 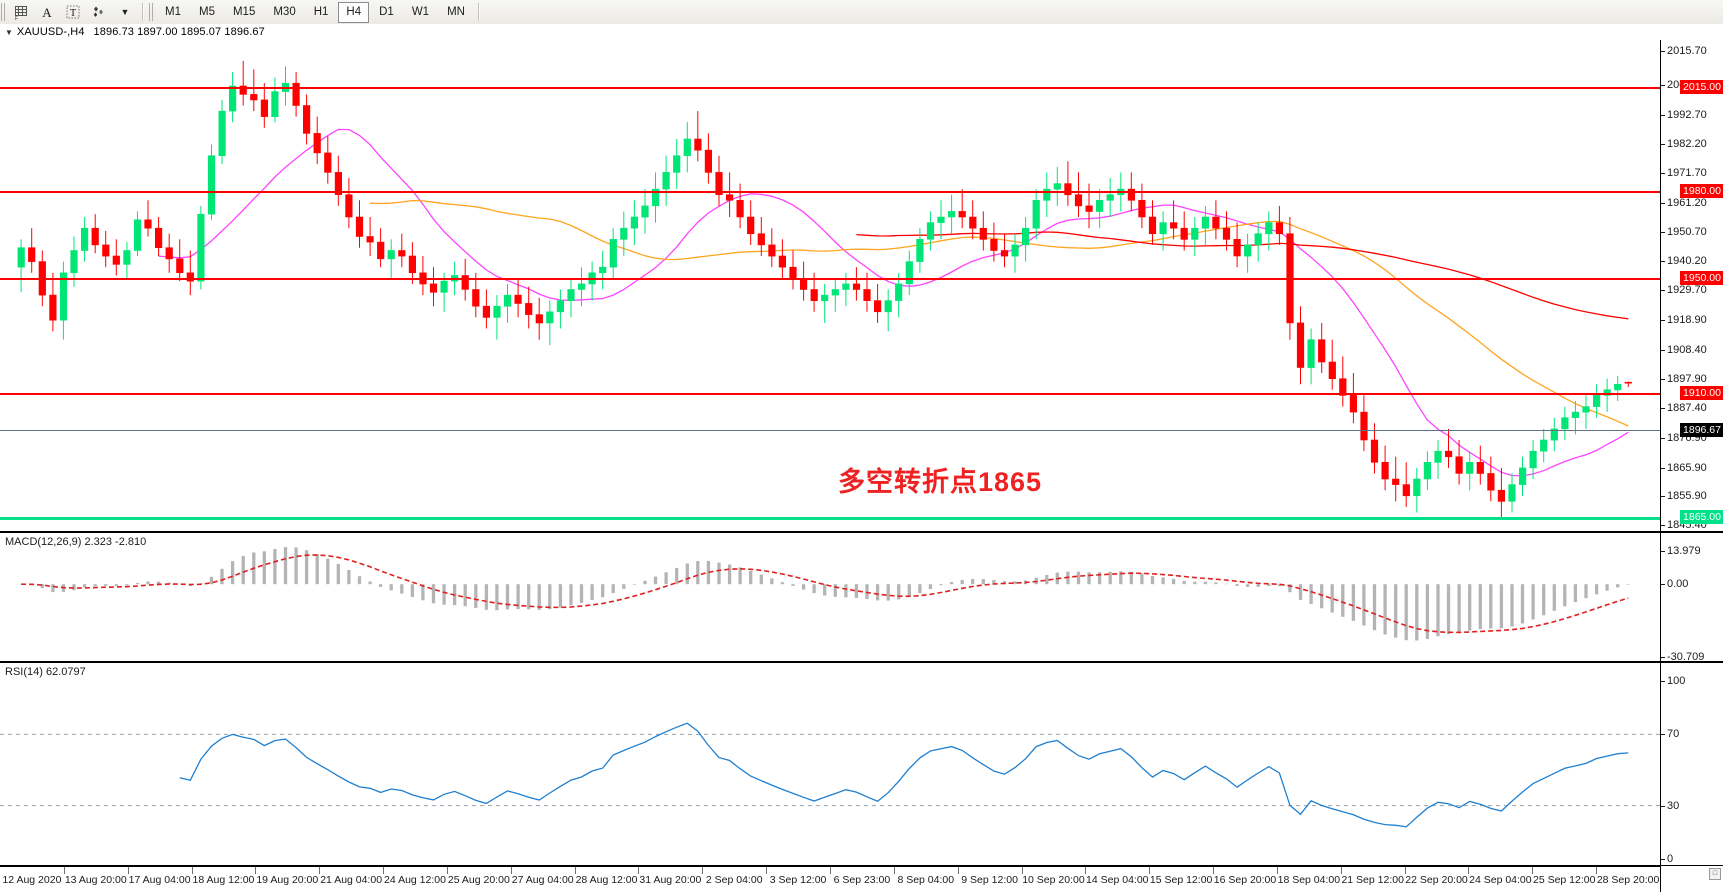 What do you see at coordinates (151, 12) in the screenshot?
I see `timeframe-drag-handle` at bounding box center [151, 12].